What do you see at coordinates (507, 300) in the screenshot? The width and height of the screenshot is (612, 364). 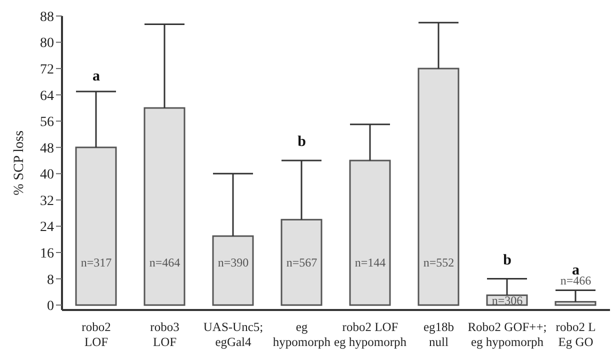 I see `annotation: n=306` at bounding box center [507, 300].